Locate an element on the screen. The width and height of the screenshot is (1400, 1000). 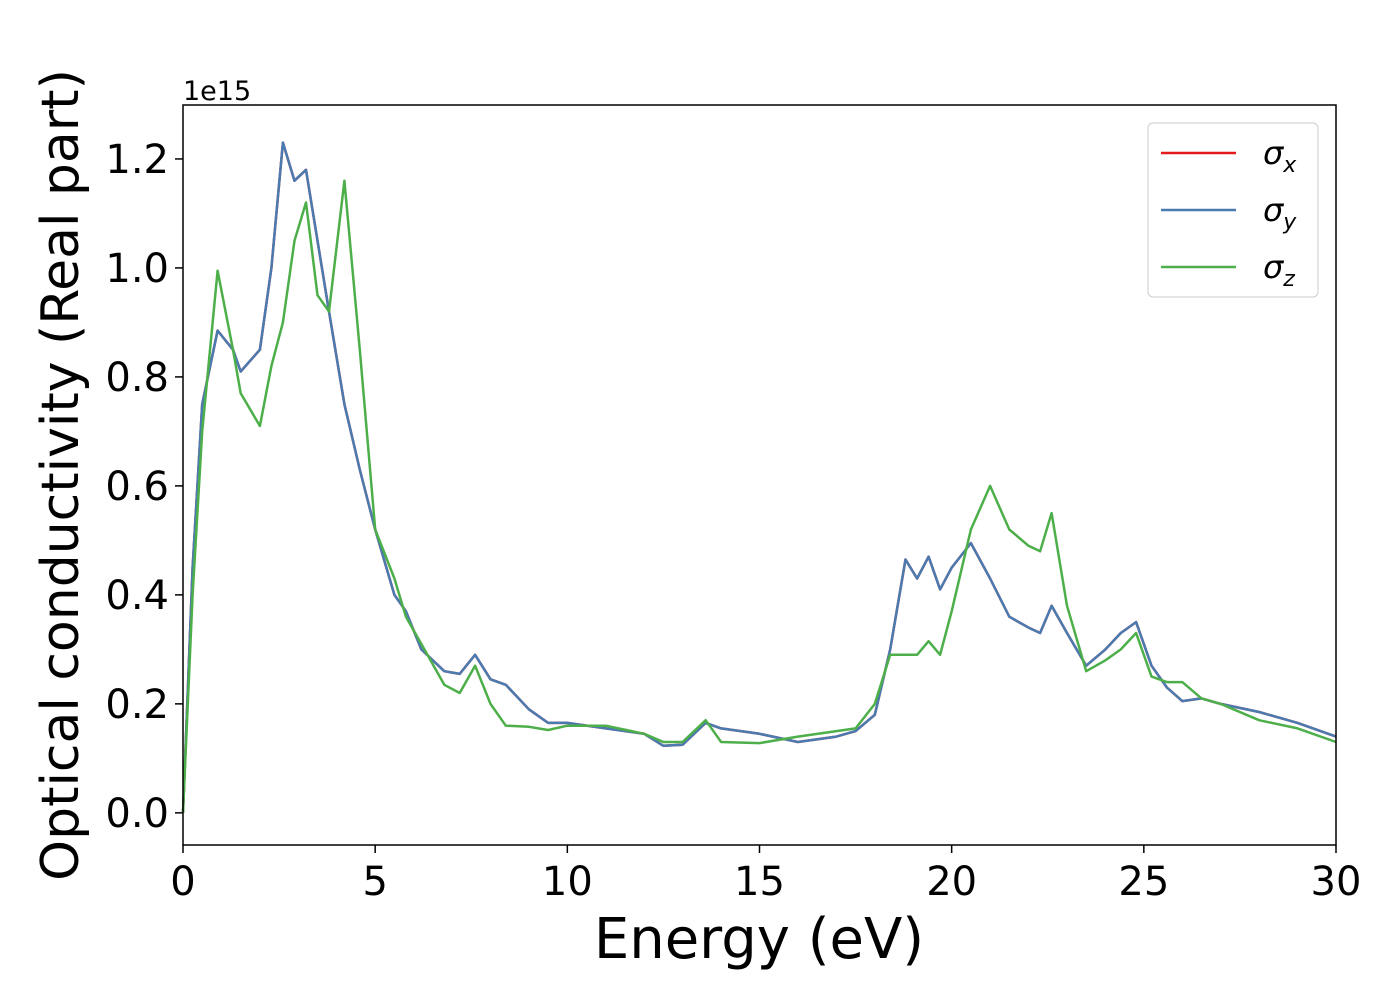
y-offset-label: 1e15 is located at coordinates (217, 91).